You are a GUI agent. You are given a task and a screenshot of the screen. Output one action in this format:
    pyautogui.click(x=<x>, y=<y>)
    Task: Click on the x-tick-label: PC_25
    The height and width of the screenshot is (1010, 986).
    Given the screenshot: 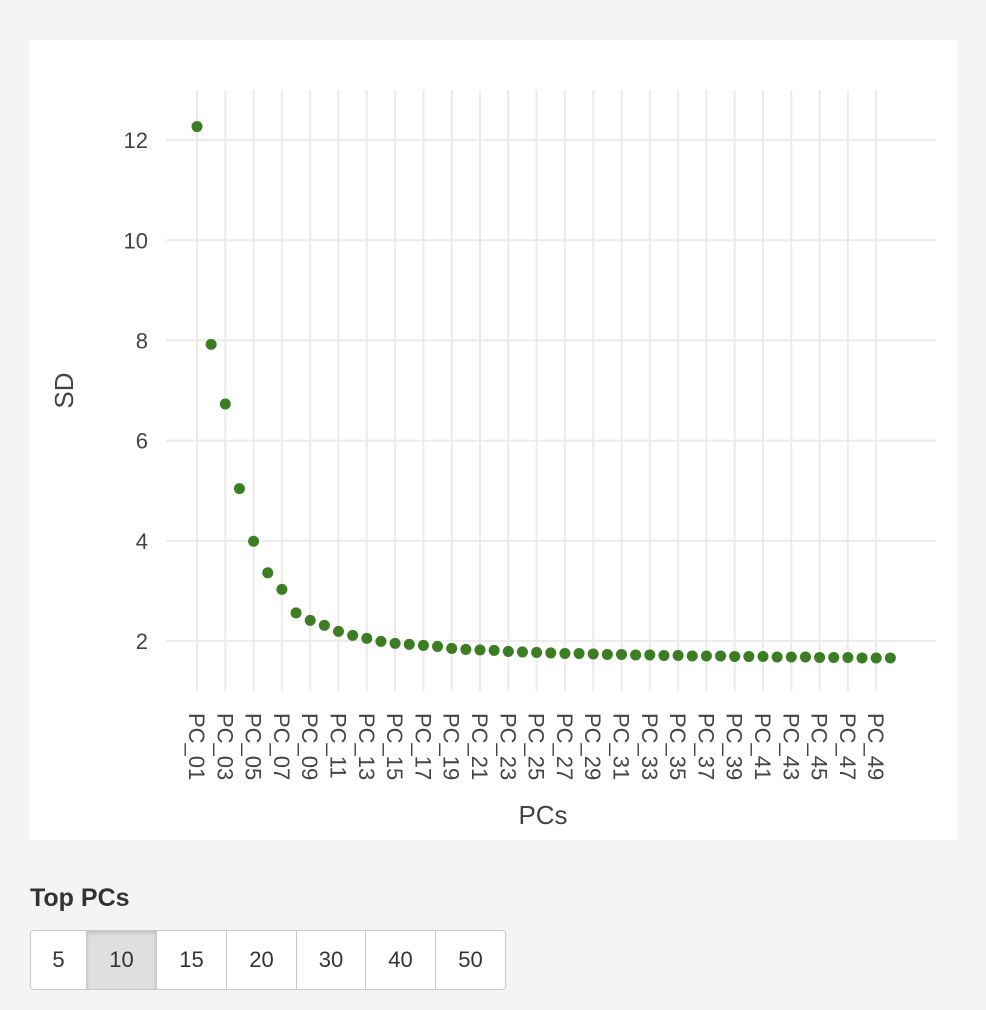 What is the action you would take?
    pyautogui.click(x=536, y=746)
    